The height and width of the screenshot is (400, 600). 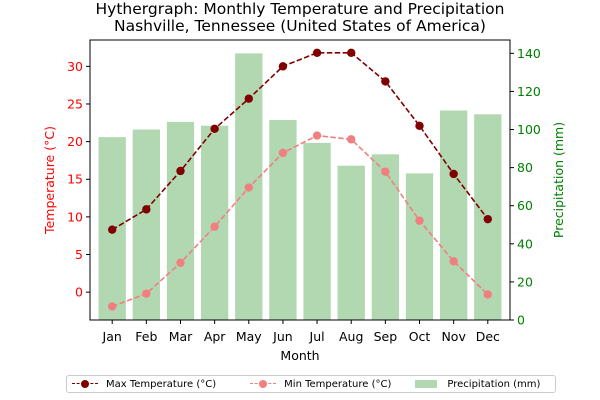 What do you see at coordinates (351, 139) in the screenshot?
I see `min-temp-point-aug` at bounding box center [351, 139].